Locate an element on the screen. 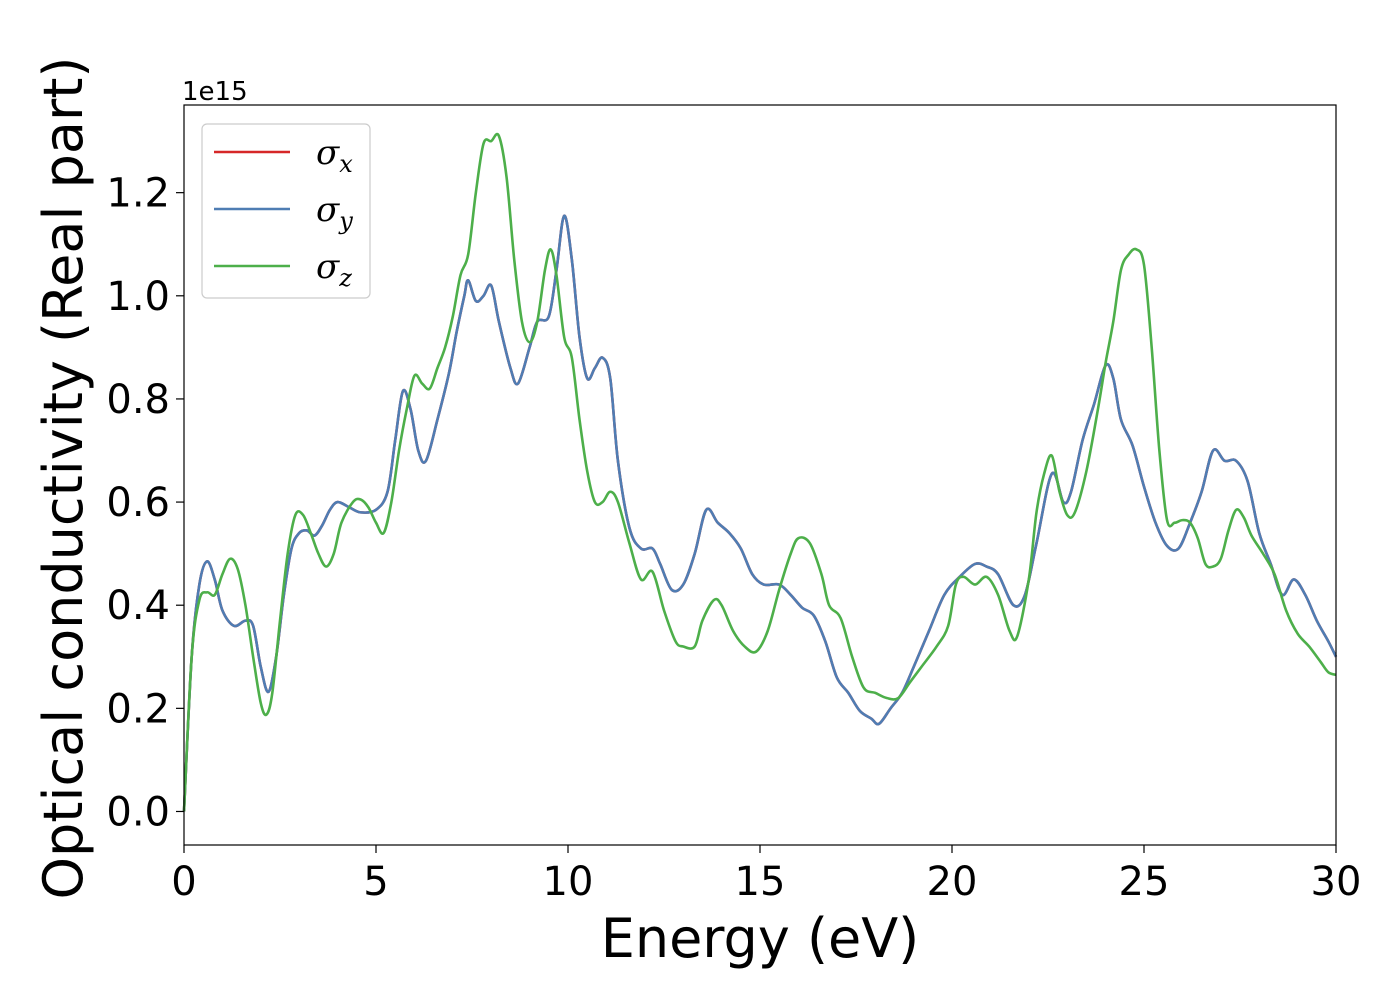 Image resolution: width=1400 pixels, height=1000 pixels. x-tick-label: 5 is located at coordinates (375, 882).